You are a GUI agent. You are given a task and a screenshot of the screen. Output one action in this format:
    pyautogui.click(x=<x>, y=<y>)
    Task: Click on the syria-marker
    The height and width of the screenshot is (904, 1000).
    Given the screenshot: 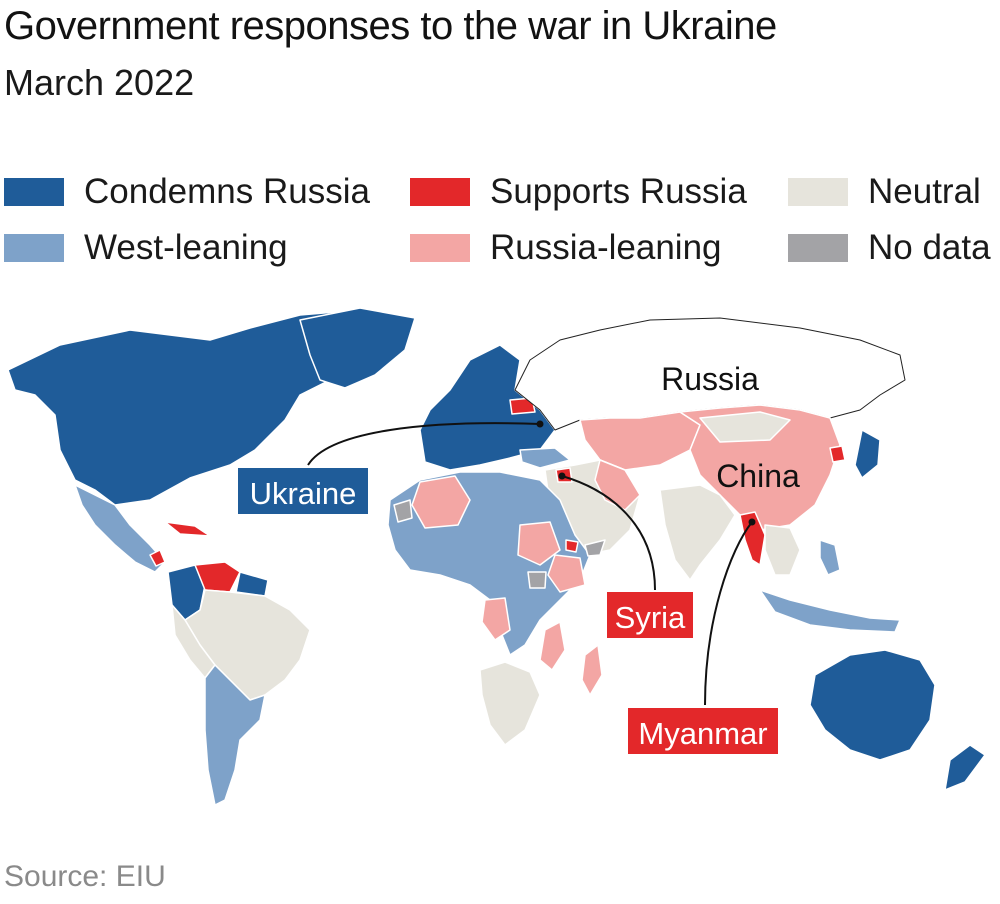 What is the action you would take?
    pyautogui.click(x=562, y=476)
    